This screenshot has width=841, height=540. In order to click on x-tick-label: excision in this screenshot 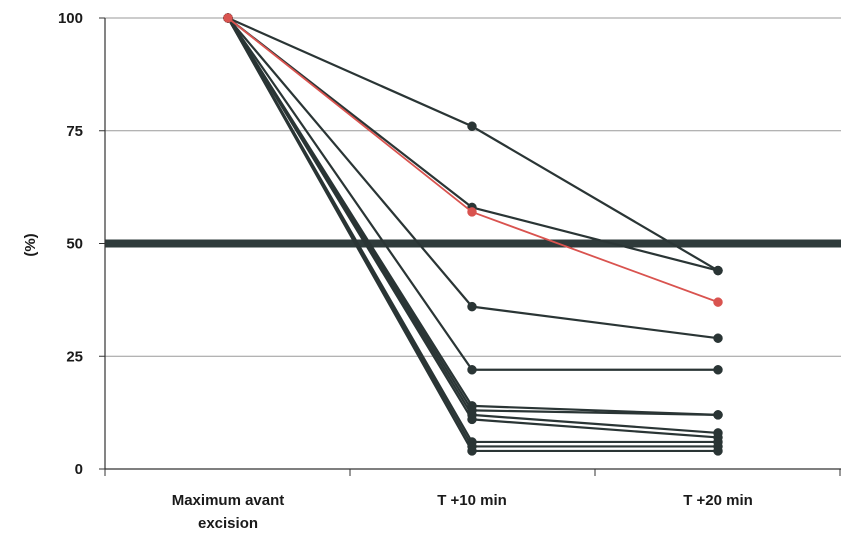, I will do `click(228, 523)`.